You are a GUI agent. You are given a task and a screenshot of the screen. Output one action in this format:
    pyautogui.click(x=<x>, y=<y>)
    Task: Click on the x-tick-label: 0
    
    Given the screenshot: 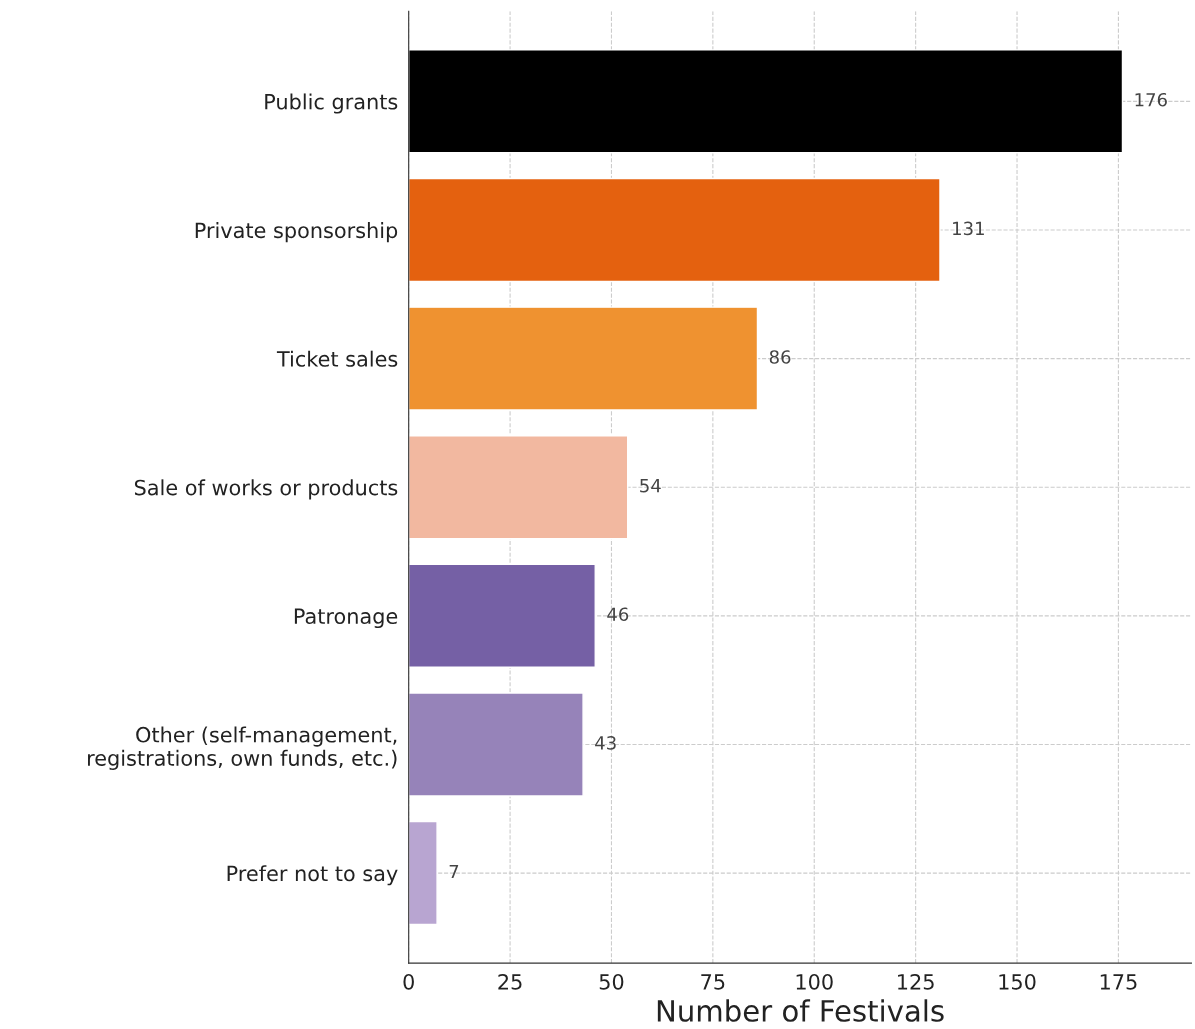 What is the action you would take?
    pyautogui.click(x=408, y=981)
    